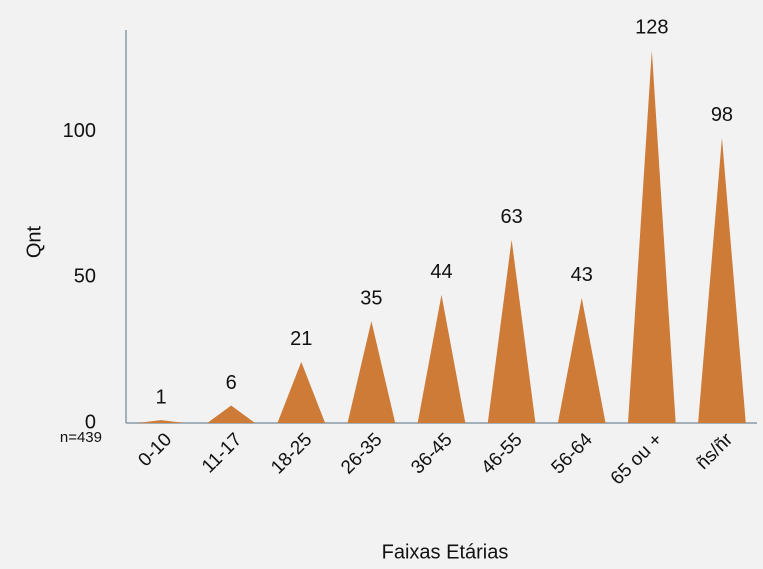  Describe the element at coordinates (651, 28) in the screenshot. I see `value-label: 128` at that location.